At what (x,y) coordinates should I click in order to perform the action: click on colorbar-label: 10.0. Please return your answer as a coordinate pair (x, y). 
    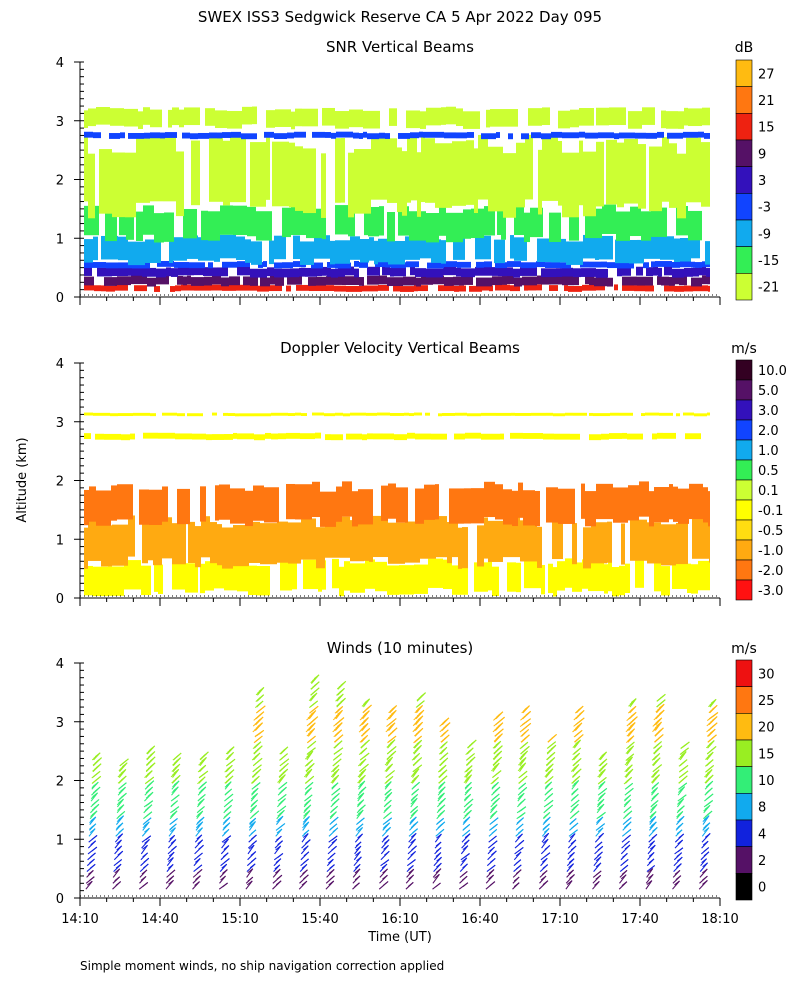
    Looking at the image, I should click on (772, 371).